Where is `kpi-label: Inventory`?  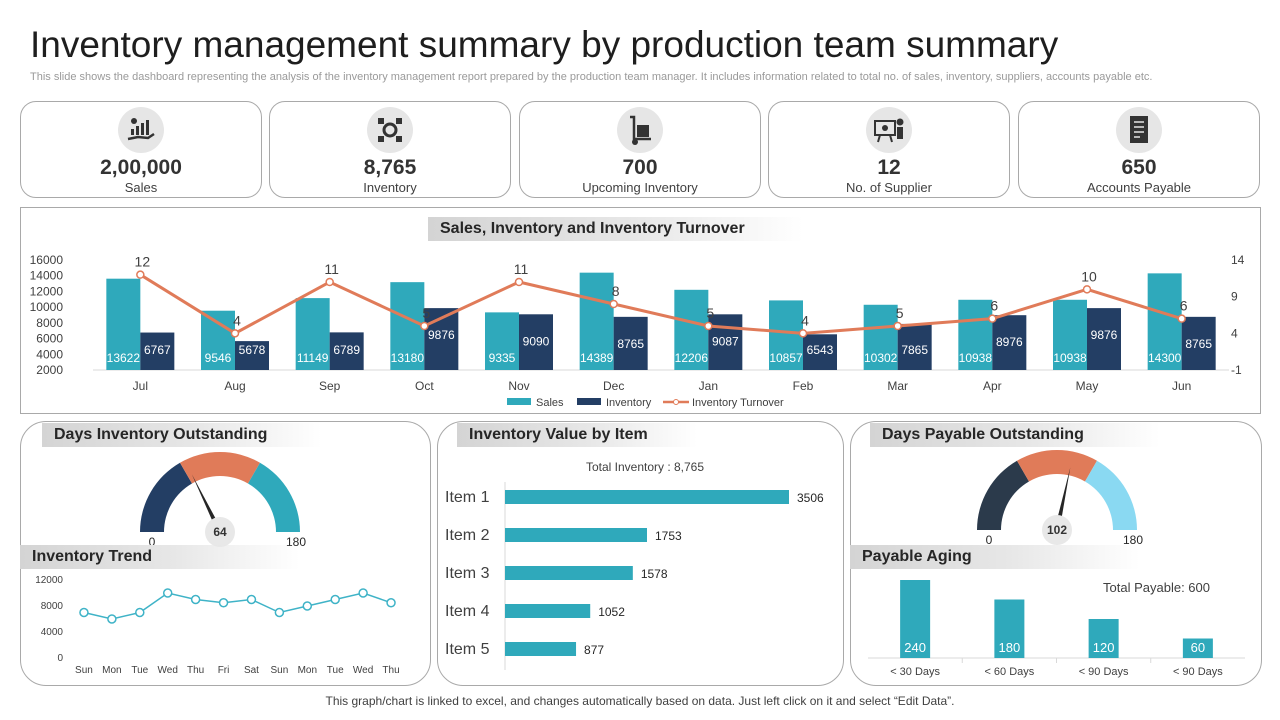
kpi-label: Inventory is located at coordinates (390, 187).